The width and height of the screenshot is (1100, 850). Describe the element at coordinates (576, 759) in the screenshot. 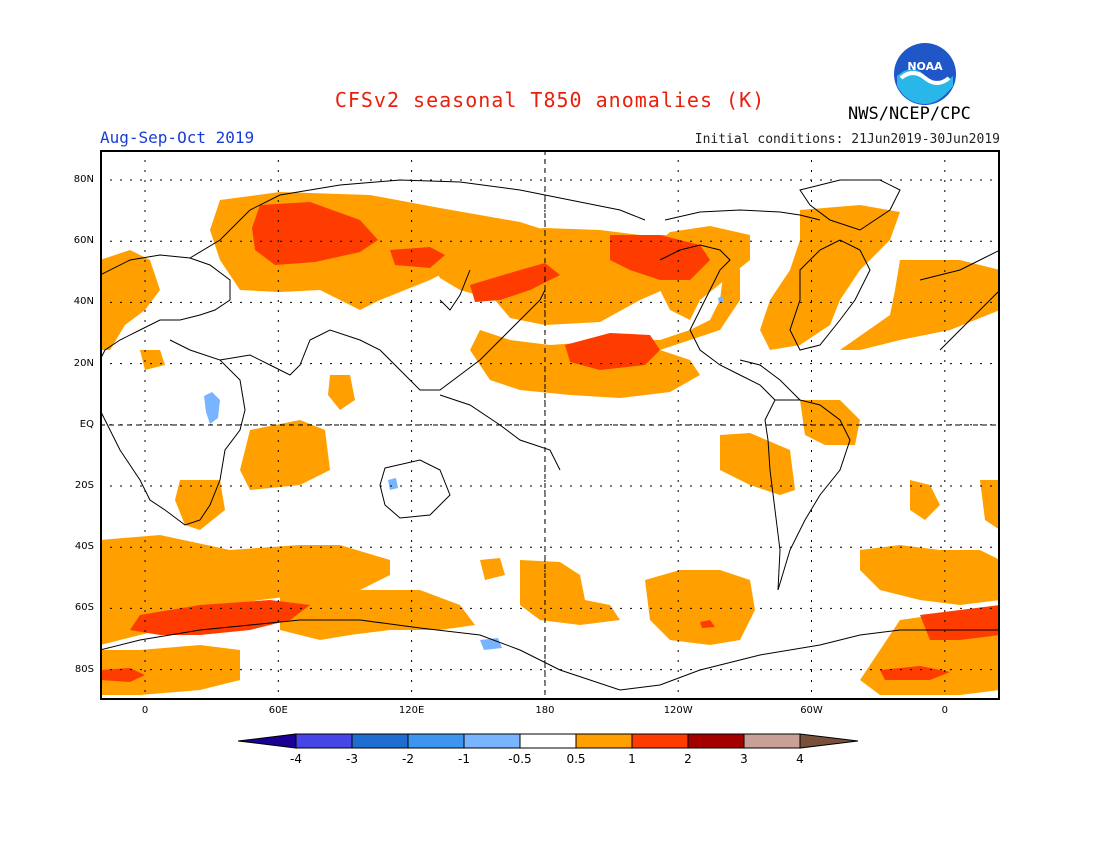

I see `colorbar-tick-label: 0.5` at that location.